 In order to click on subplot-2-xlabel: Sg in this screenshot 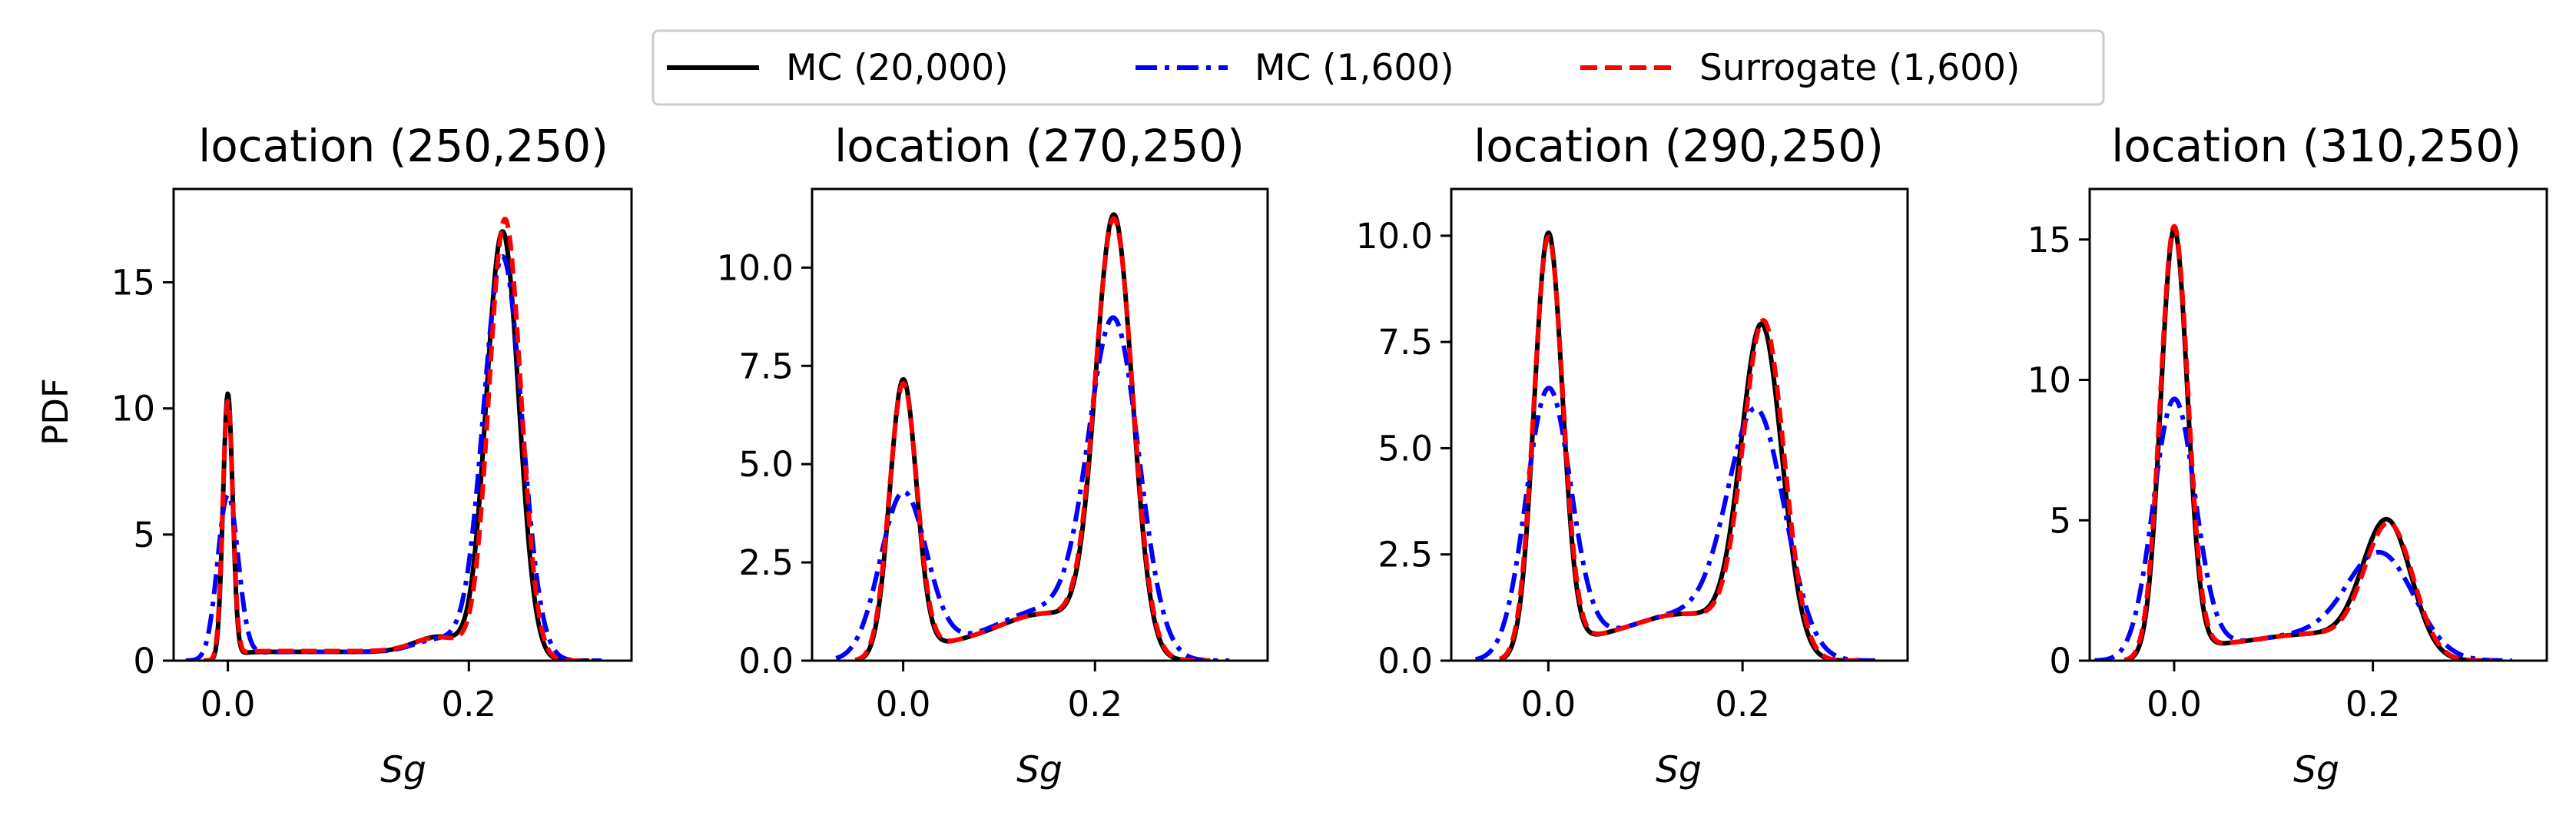, I will do `click(1039, 770)`.